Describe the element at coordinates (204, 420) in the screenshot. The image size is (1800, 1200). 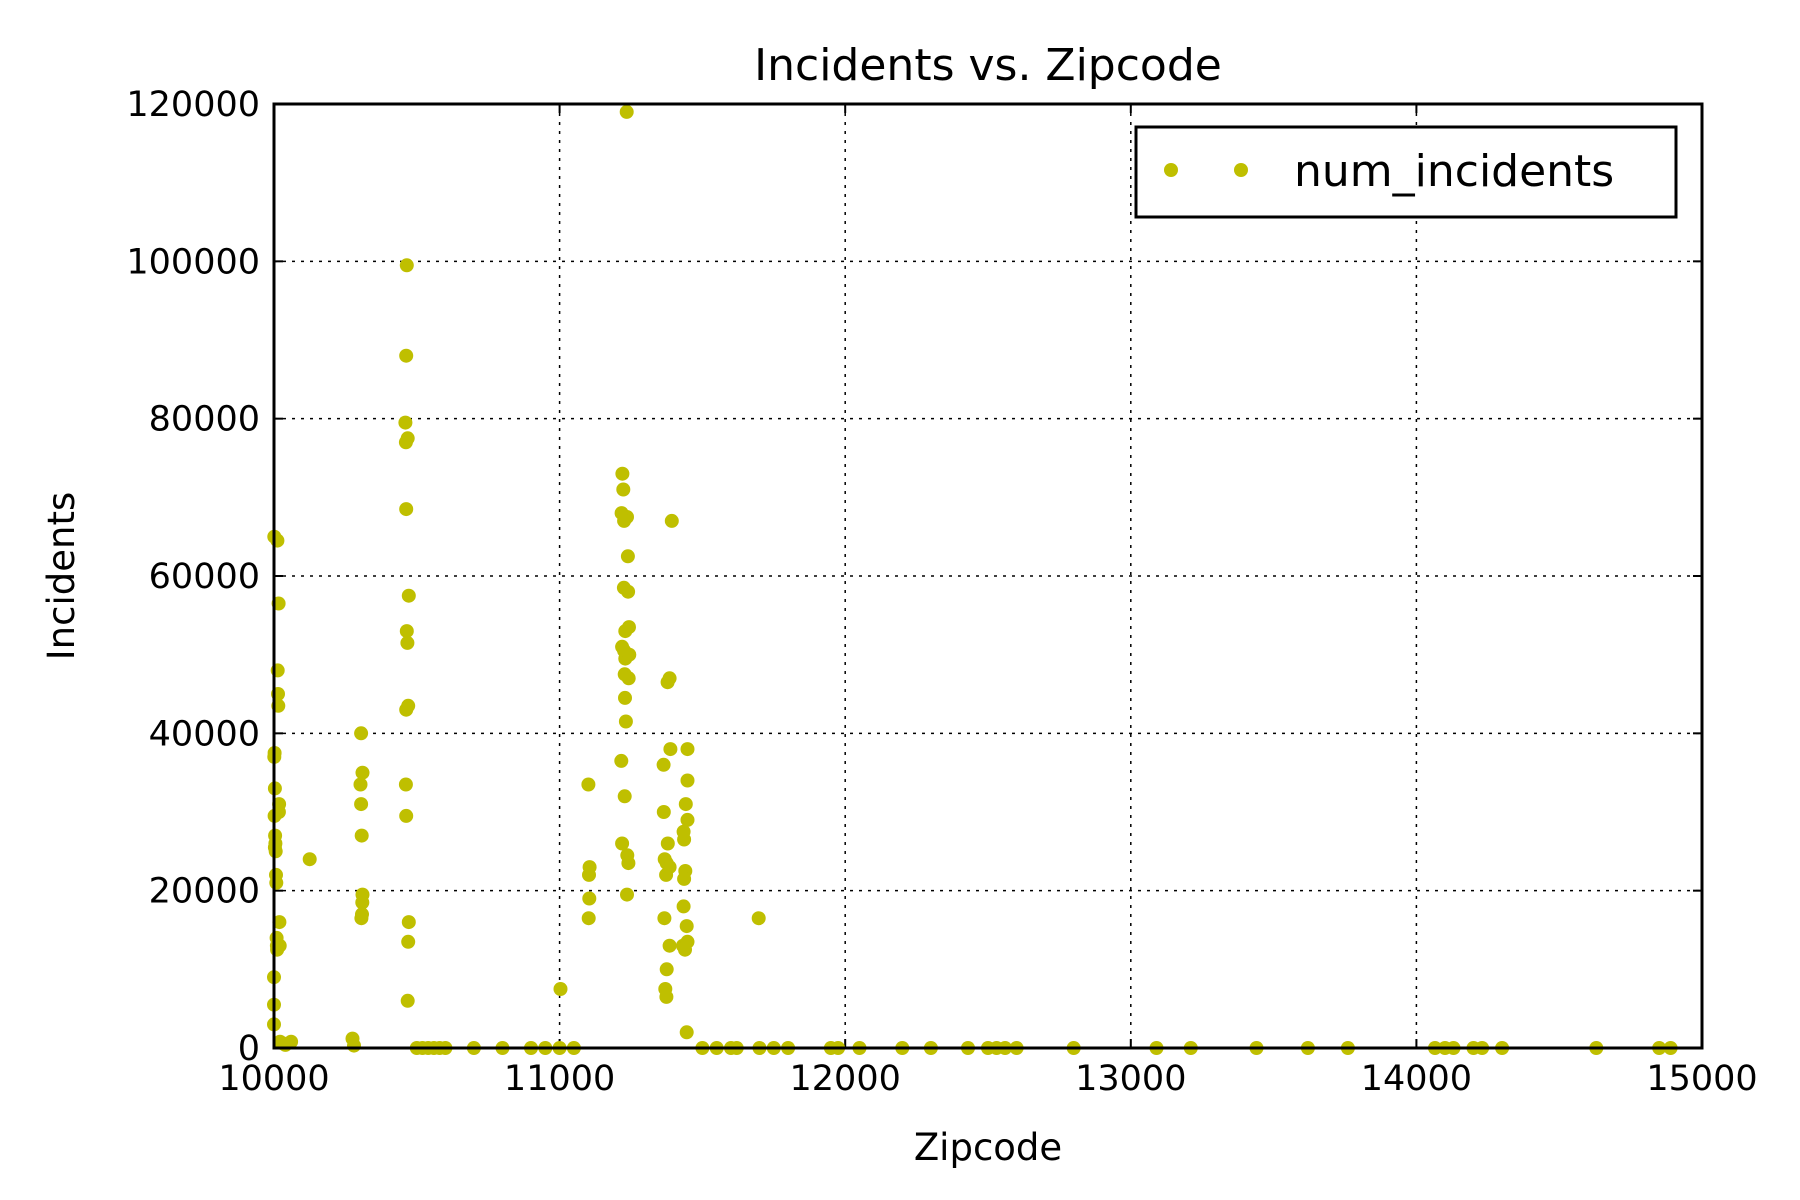
I see `y-tick-label: 80000` at that location.